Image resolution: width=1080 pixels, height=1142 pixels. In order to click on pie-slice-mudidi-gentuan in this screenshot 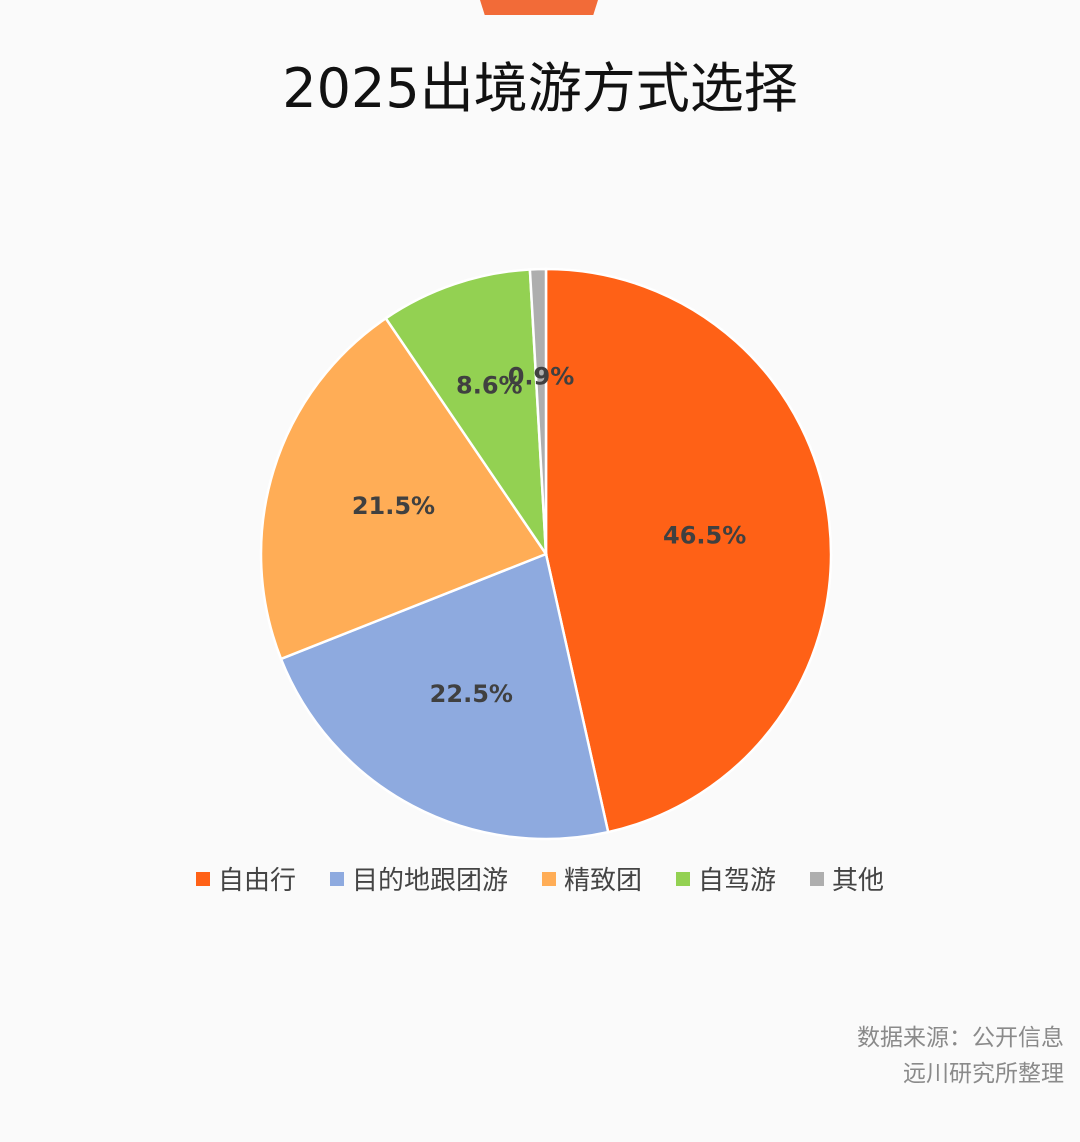, I will do `click(444, 696)`.